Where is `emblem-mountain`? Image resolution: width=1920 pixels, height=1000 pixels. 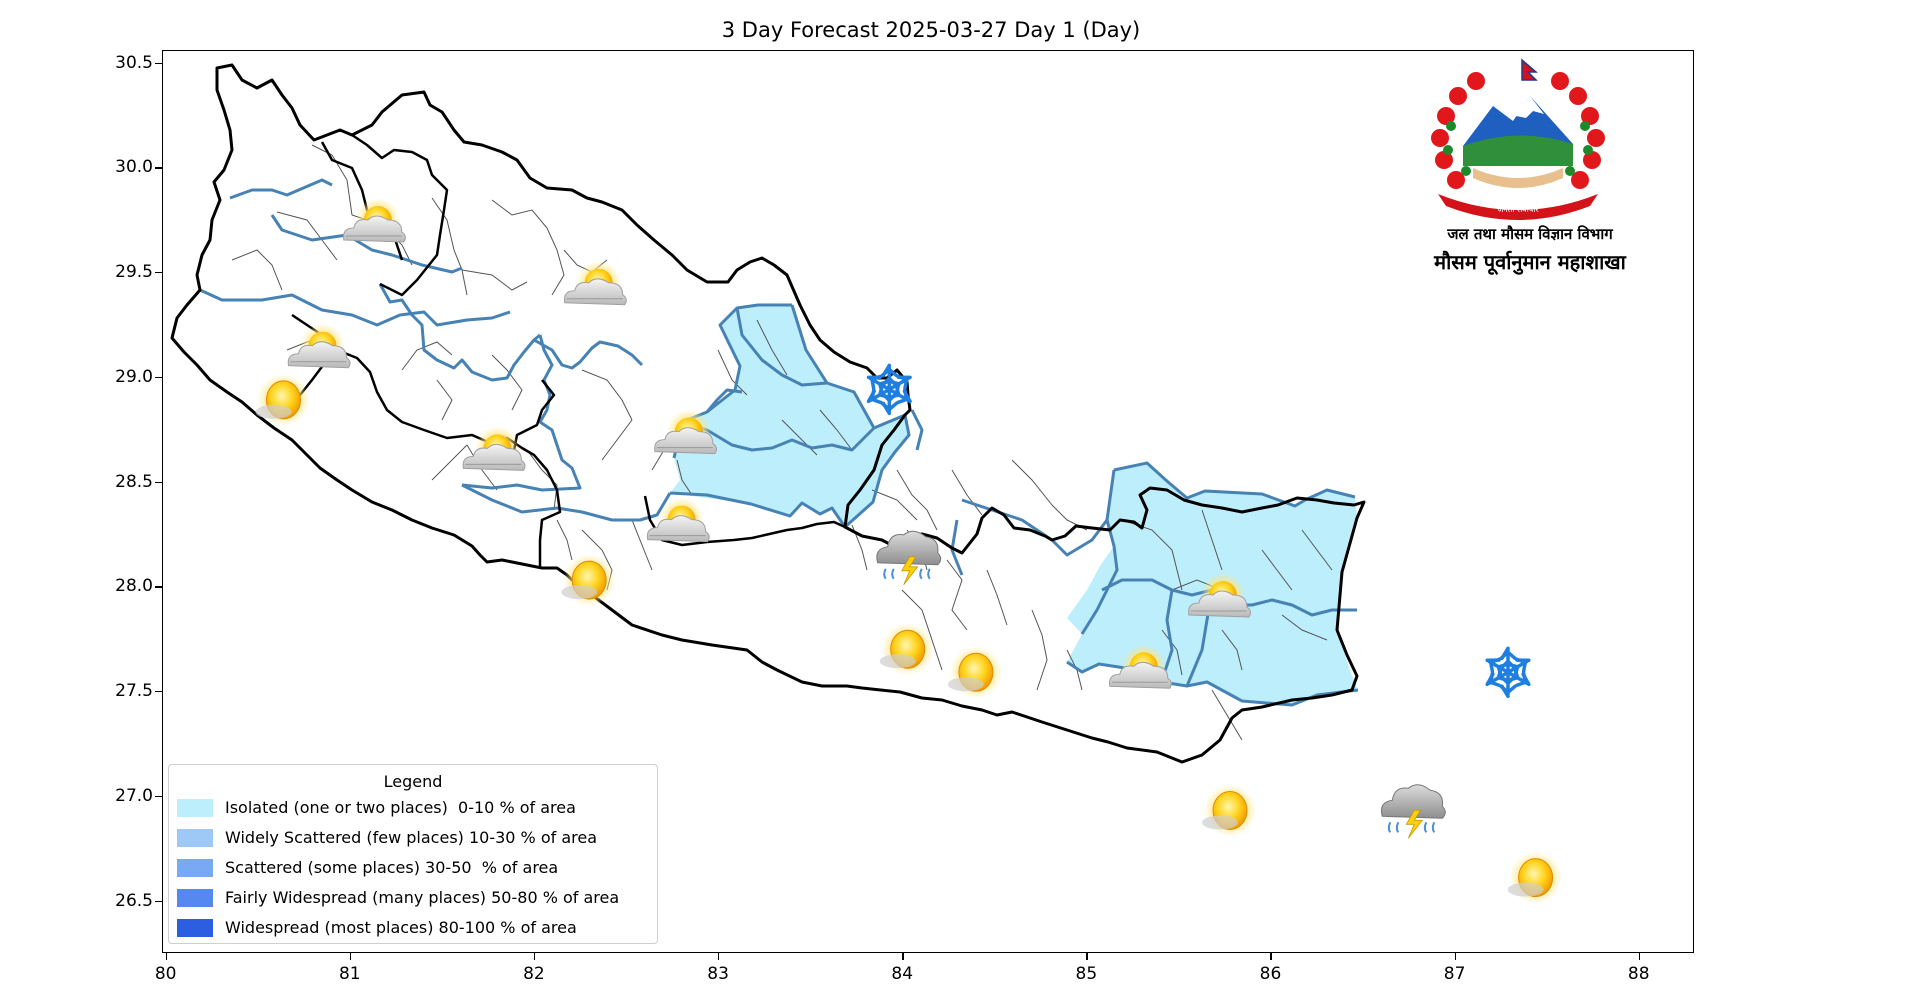 emblem-mountain is located at coordinates (1518, 121).